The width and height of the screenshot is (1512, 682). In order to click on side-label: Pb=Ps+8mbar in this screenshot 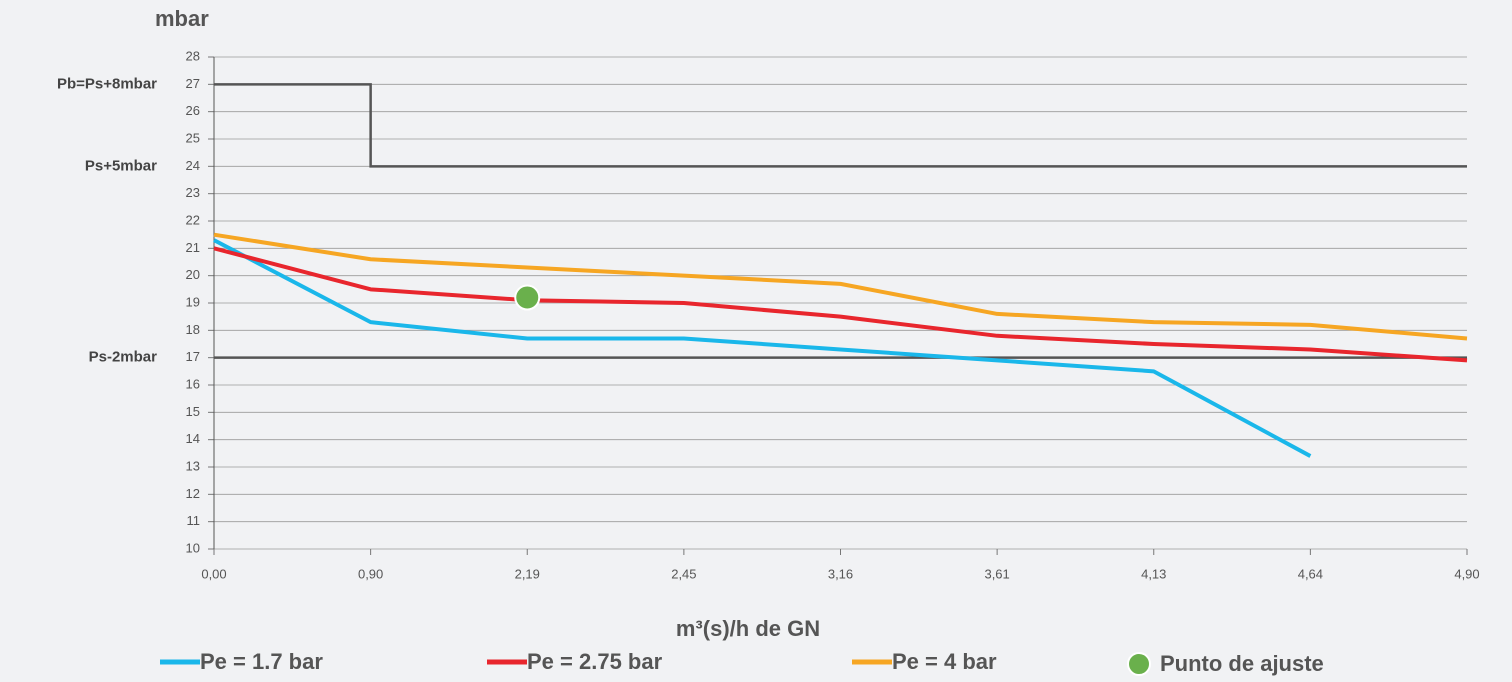, I will do `click(107, 83)`.